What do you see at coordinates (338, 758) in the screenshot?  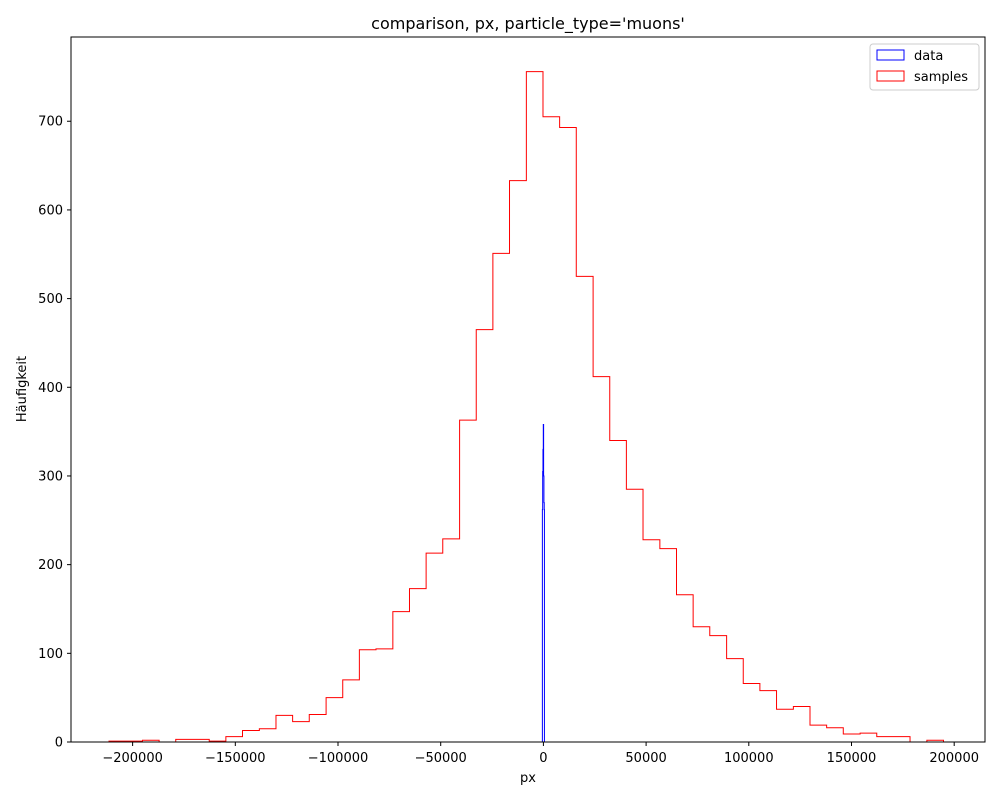 I see `x-tick-label: −100000` at bounding box center [338, 758].